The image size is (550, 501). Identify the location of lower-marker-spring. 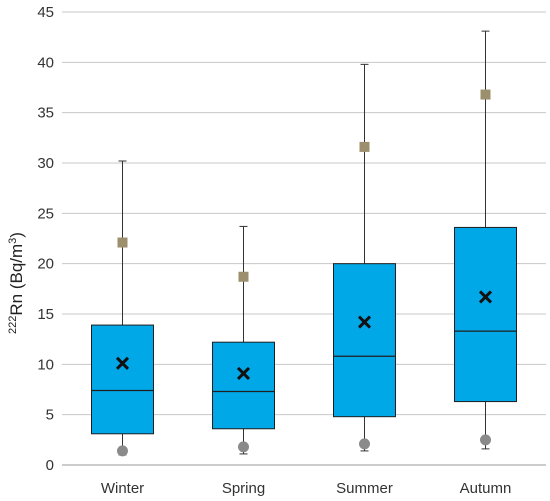
(243, 447).